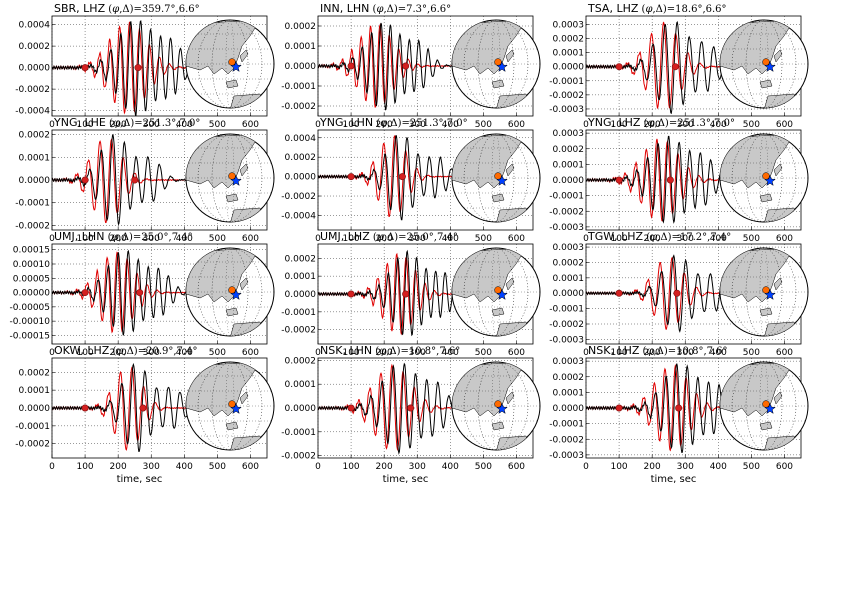 This screenshot has height=599, width=842. Describe the element at coordinates (566, 340) in the screenshot. I see `y-tick-label: -0.0003` at that location.